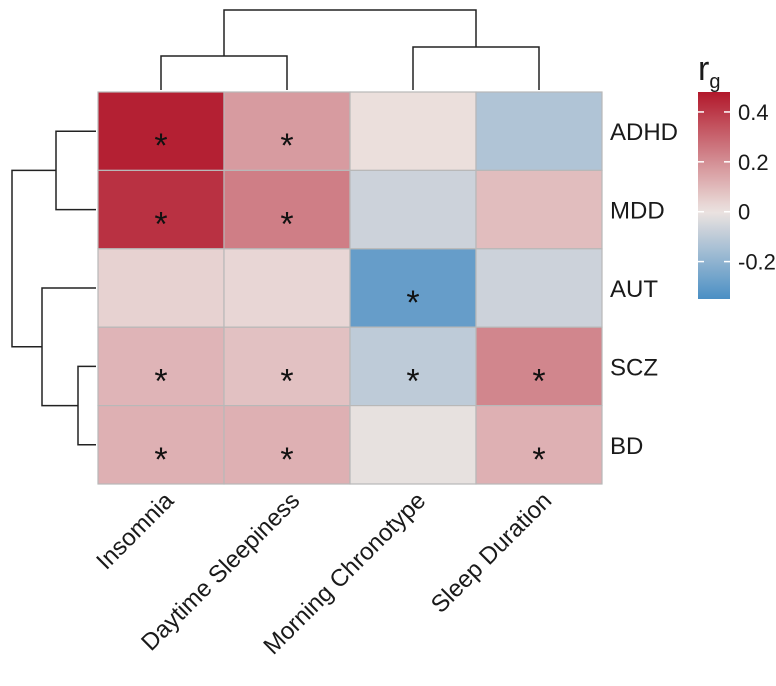 The image size is (776, 686). I want to click on row-label-bd: BD, so click(626, 446).